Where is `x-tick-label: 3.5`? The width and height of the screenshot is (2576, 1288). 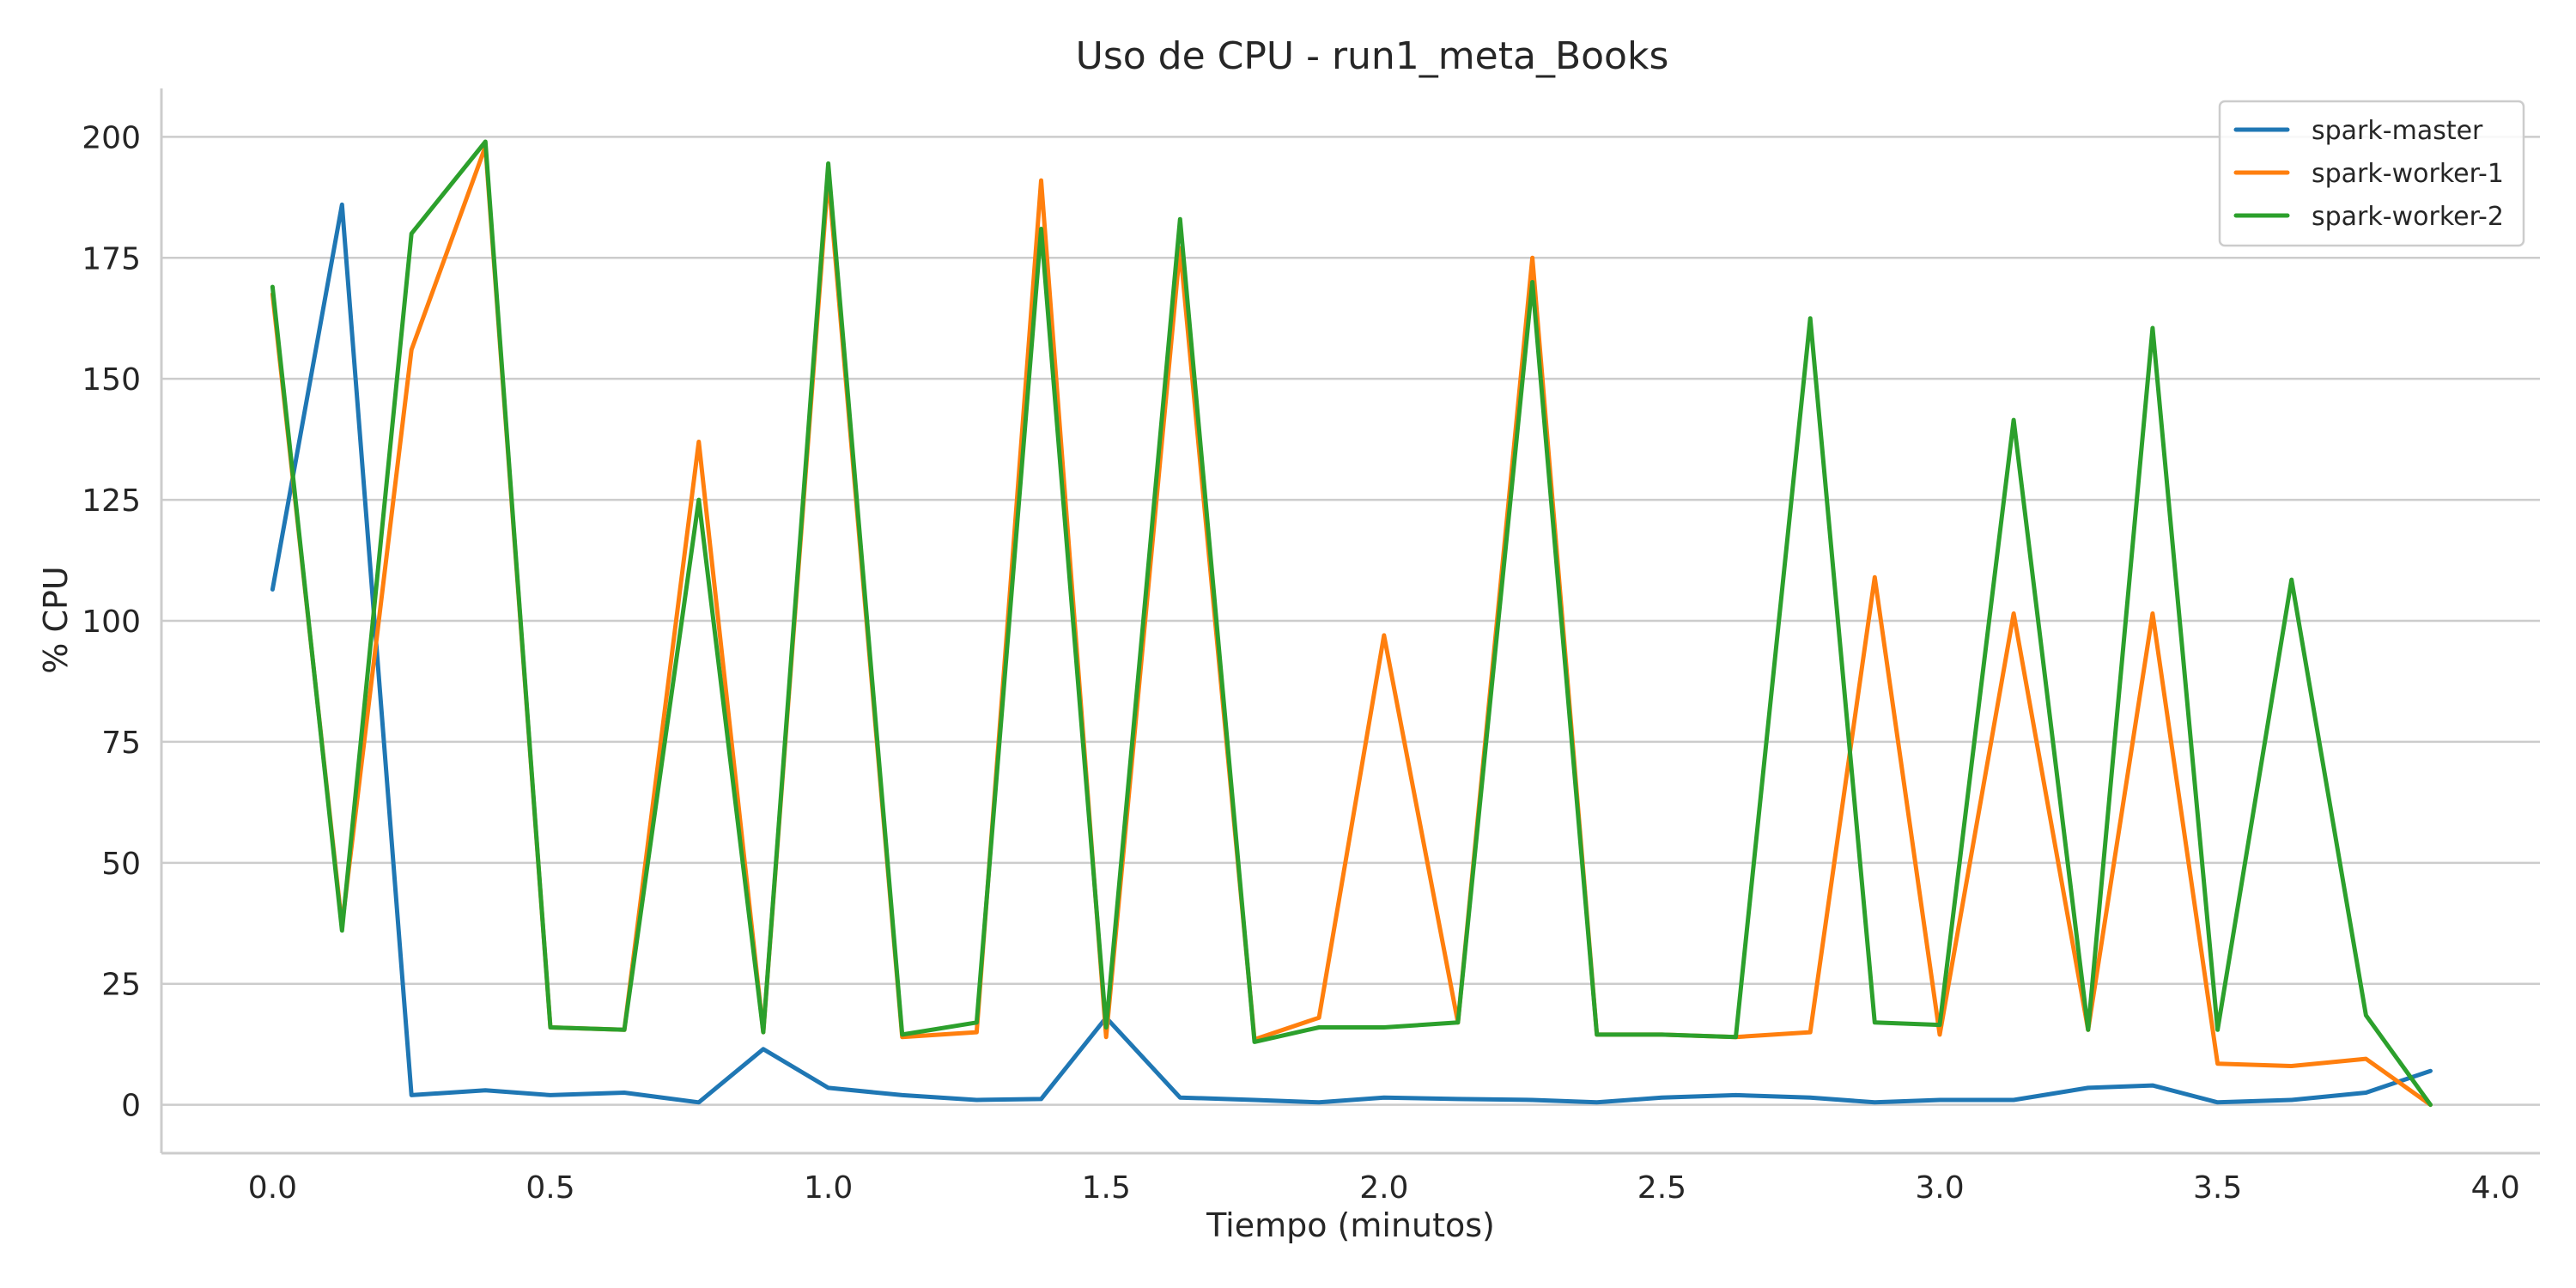 x-tick-label: 3.5 is located at coordinates (2217, 1188).